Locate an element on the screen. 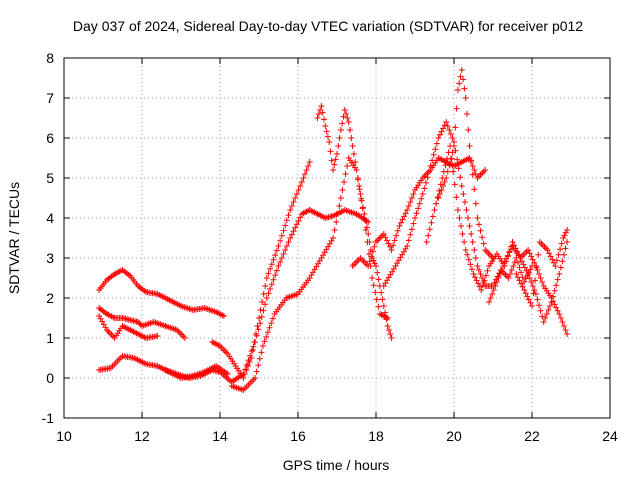  y-tick-label: 8 is located at coordinates (50, 58).